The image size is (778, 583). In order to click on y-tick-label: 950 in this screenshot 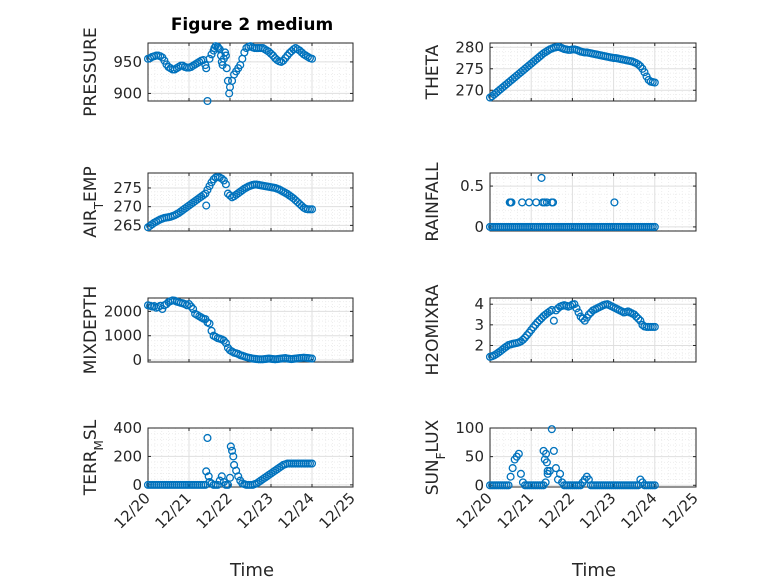, I will do `click(127, 62)`.